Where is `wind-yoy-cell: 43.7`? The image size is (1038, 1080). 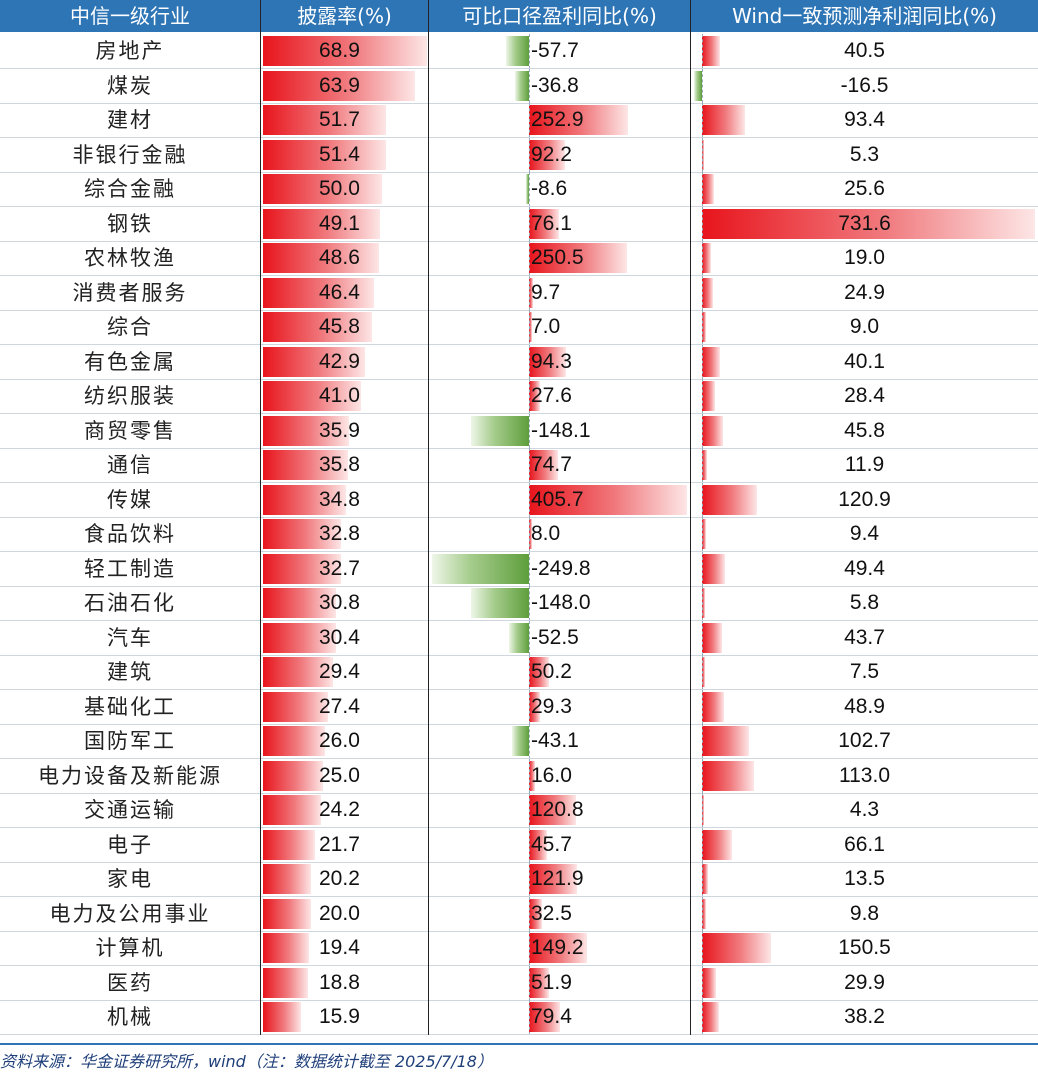 wind-yoy-cell: 43.7 is located at coordinates (864, 637).